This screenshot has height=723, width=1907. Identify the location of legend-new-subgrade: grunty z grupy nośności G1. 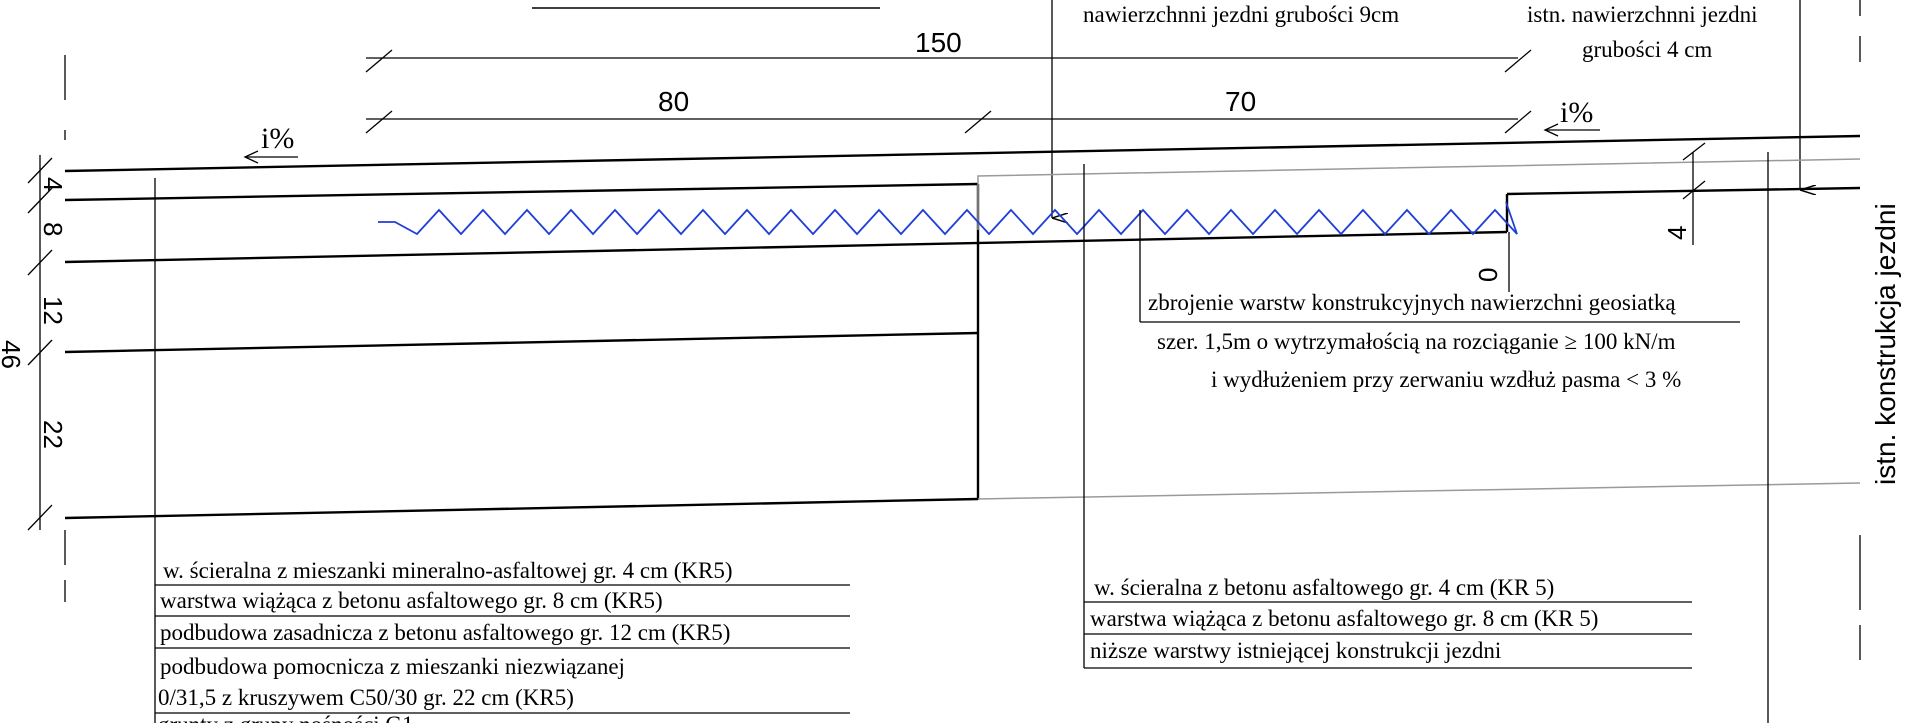
(286, 717).